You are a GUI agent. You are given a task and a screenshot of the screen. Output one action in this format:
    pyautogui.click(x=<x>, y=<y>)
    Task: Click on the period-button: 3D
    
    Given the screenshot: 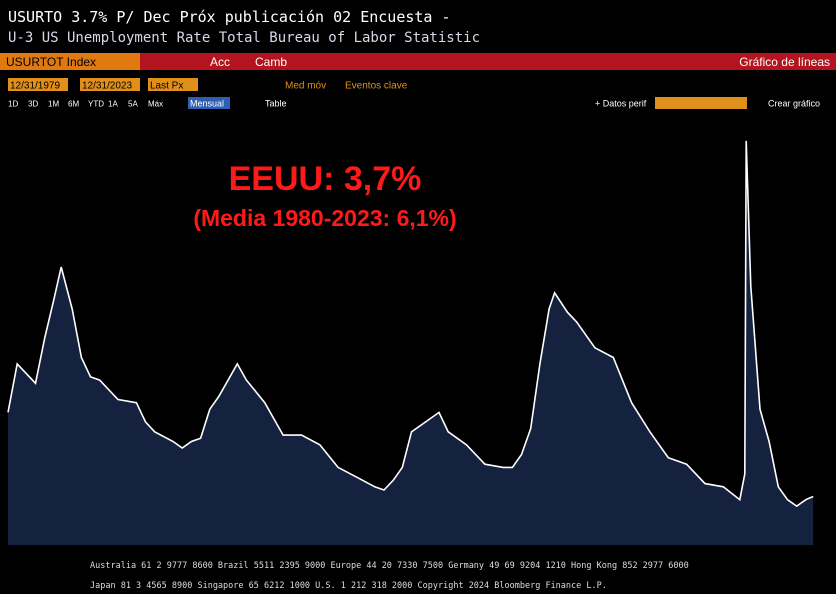 What is the action you would take?
    pyautogui.click(x=33, y=104)
    